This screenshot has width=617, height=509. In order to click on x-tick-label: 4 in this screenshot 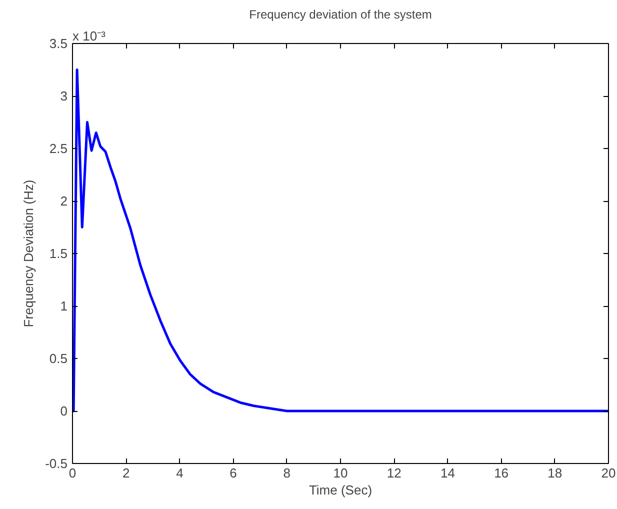, I will do `click(180, 473)`.